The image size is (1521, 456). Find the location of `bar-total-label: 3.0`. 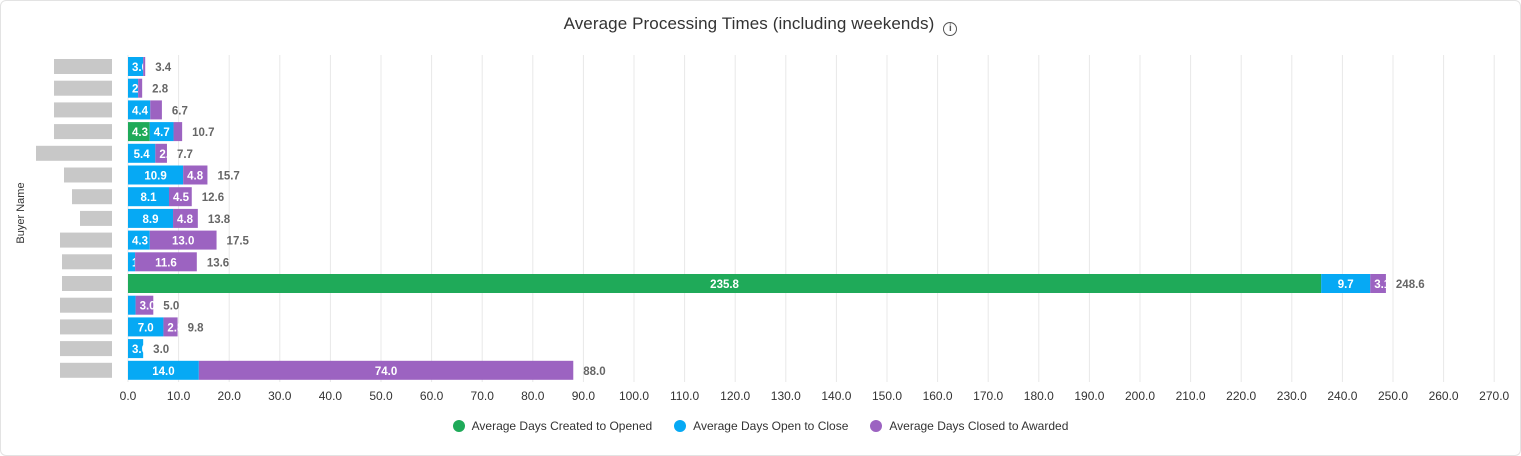

bar-total-label: 3.0 is located at coordinates (161, 350).